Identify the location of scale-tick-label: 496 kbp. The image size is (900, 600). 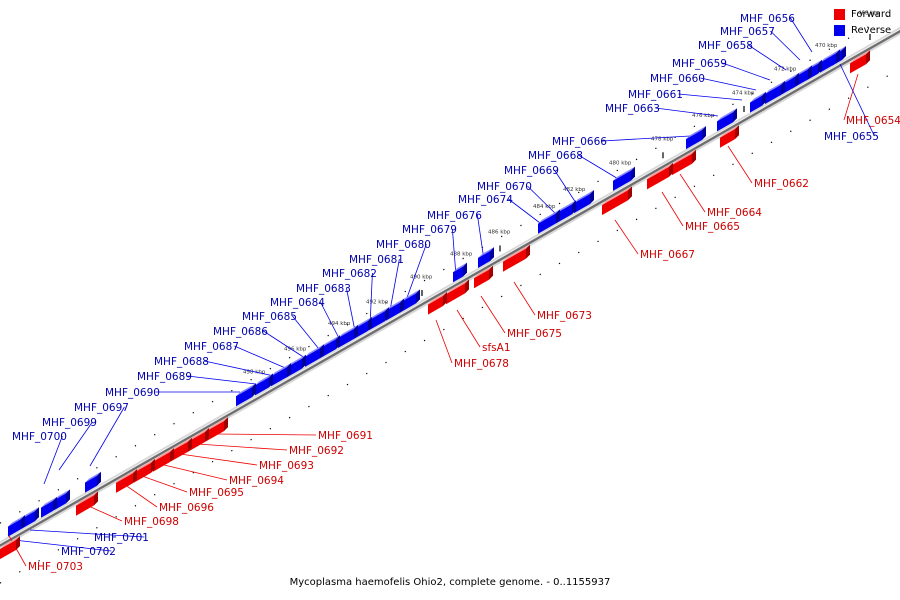
(295, 349).